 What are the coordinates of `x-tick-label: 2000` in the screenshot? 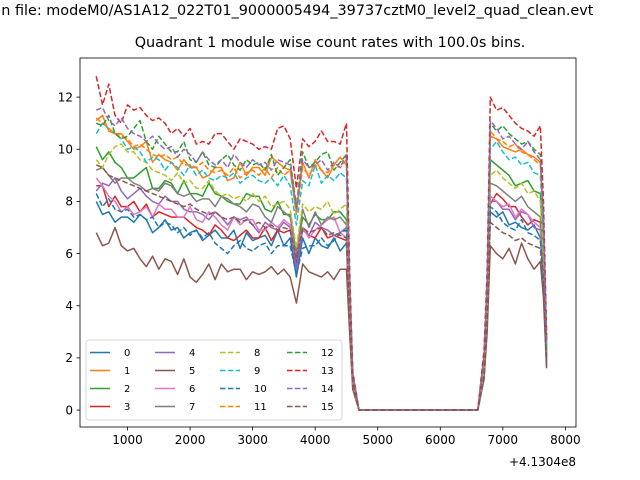 It's located at (190, 440).